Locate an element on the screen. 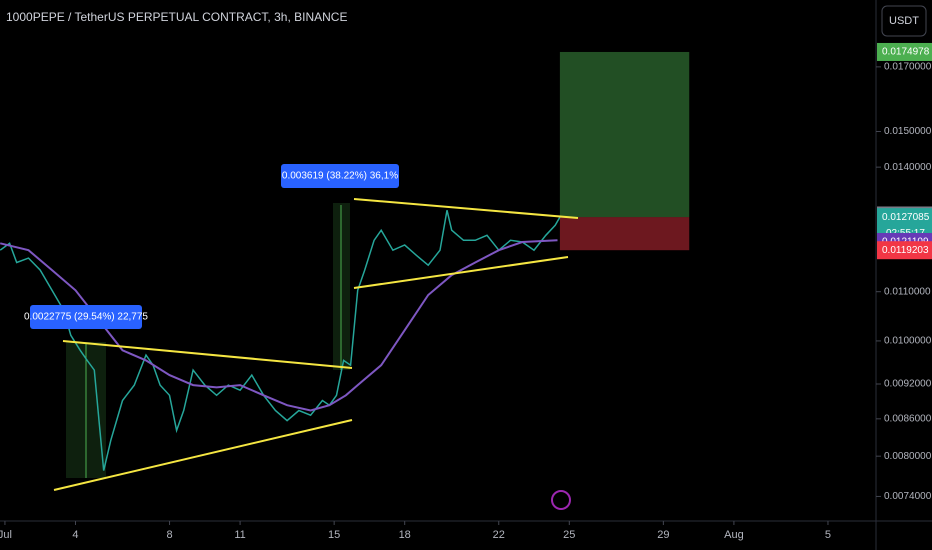 This screenshot has height=550, width=932. event-icon is located at coordinates (561, 500).